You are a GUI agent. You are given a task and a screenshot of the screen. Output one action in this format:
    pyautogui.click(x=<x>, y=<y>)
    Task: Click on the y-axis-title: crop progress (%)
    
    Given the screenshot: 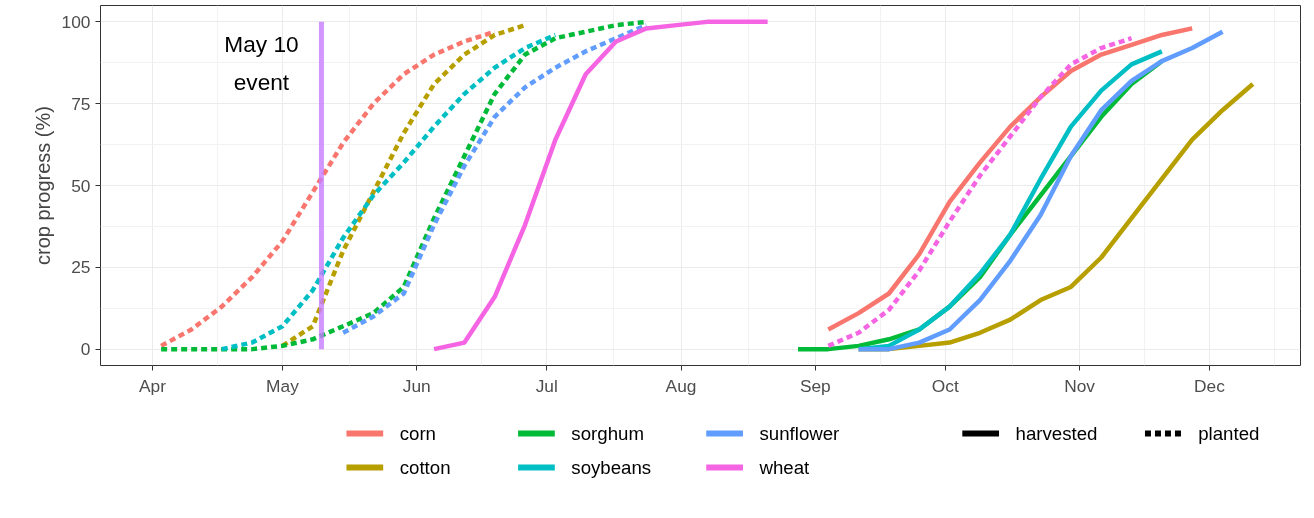 What is the action you would take?
    pyautogui.click(x=42, y=185)
    